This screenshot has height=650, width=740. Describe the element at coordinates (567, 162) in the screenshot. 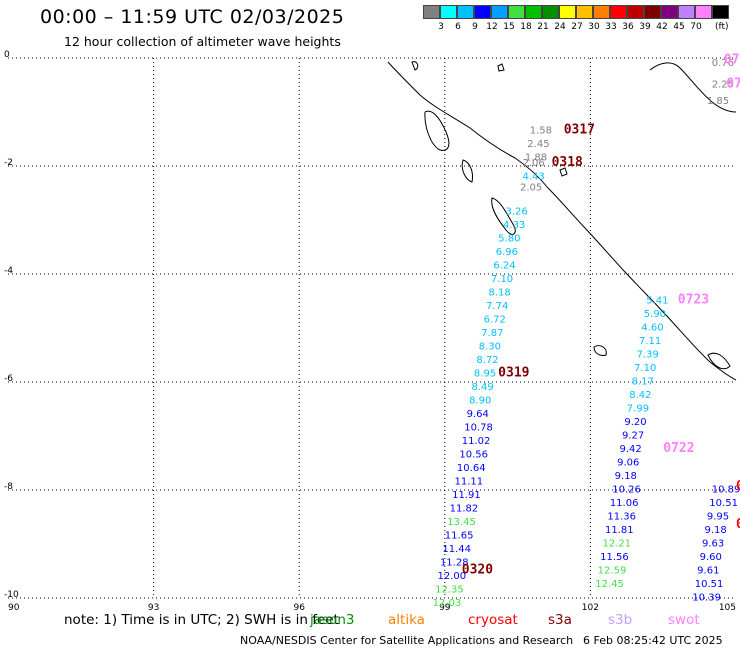

I see `pass-time-label: 0318` at that location.